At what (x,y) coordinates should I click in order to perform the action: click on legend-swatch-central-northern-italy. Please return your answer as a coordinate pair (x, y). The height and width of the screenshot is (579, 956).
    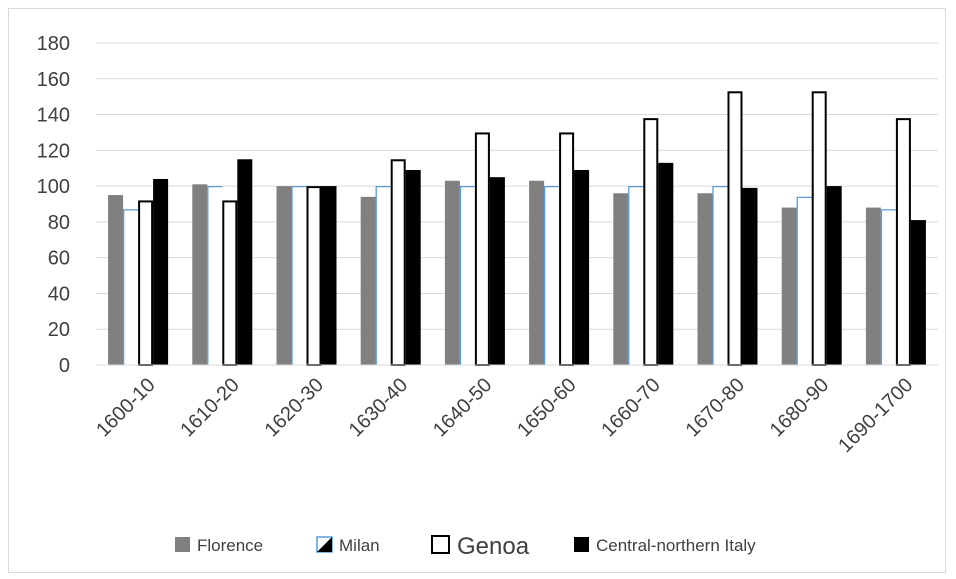
    Looking at the image, I should click on (581, 544).